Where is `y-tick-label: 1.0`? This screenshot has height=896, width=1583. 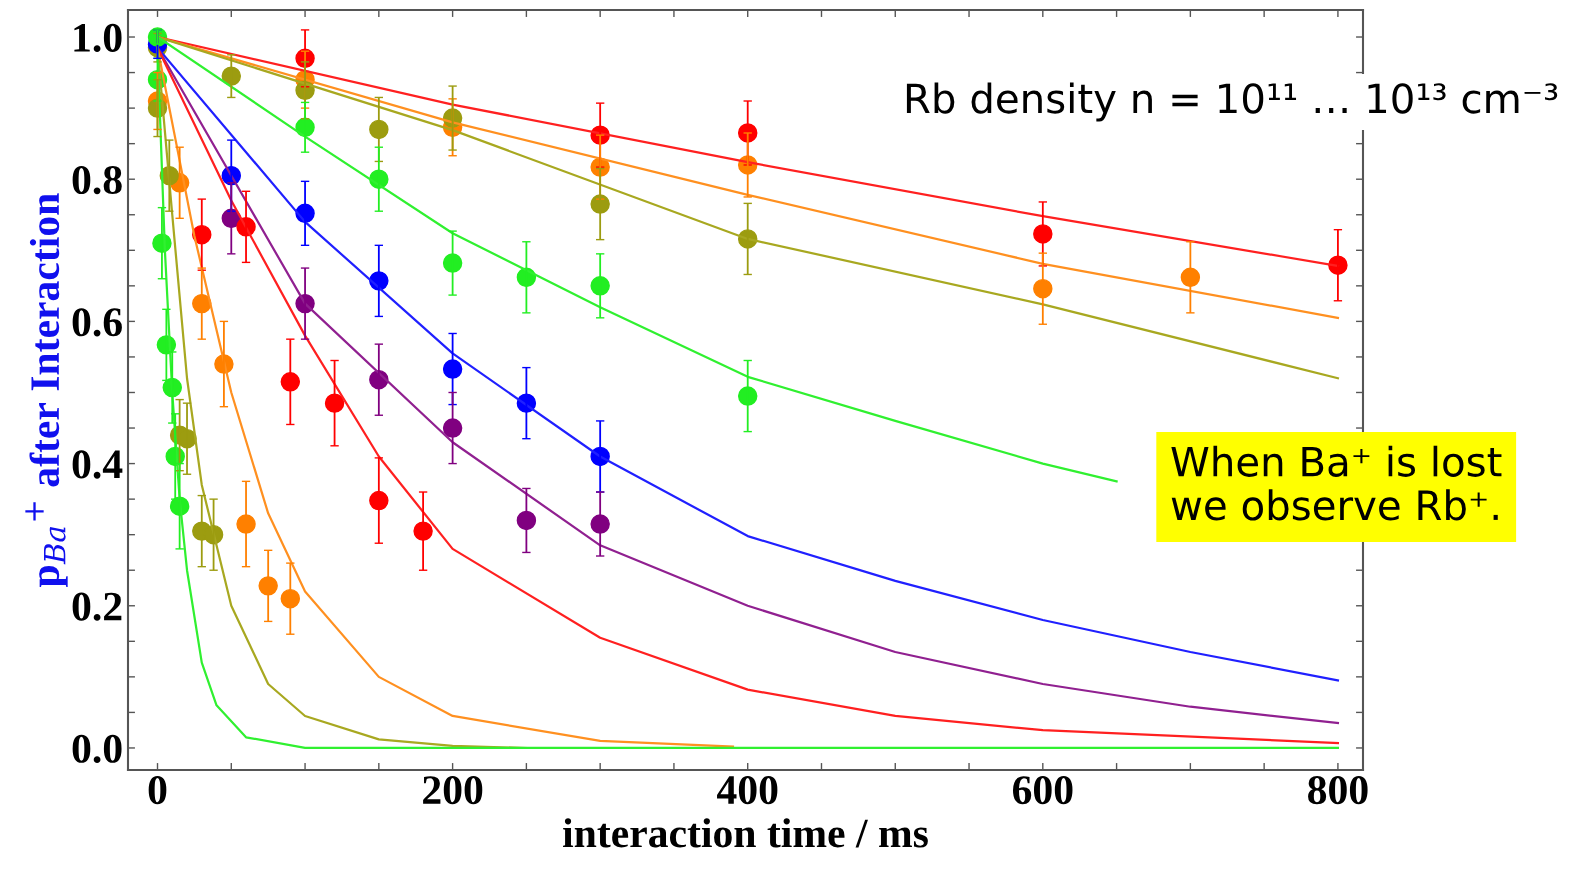
y-tick-label: 1.0 is located at coordinates (98, 38).